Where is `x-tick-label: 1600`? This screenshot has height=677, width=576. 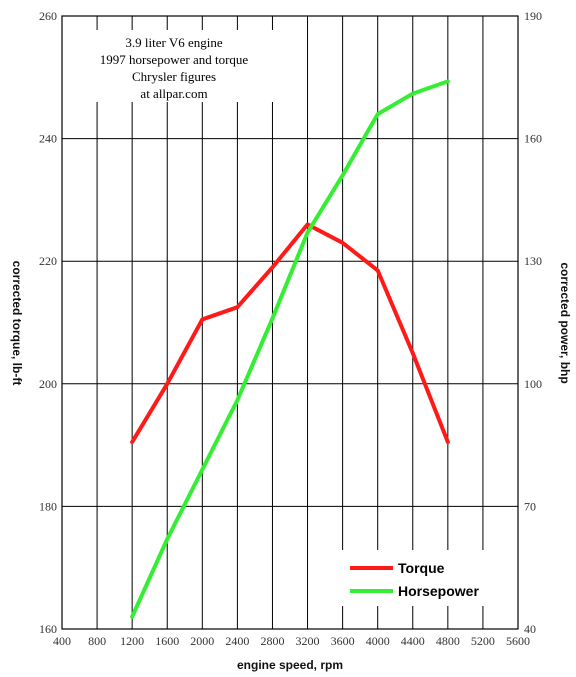
x-tick-label: 1600 is located at coordinates (167, 641).